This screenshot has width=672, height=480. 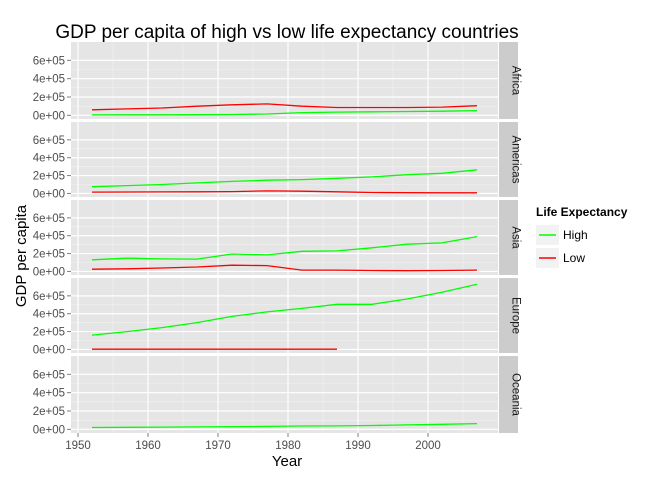 I want to click on facet-panel: 0e+00 2e+05 4e+05 6e+05 Americas, so click(x=277, y=161).